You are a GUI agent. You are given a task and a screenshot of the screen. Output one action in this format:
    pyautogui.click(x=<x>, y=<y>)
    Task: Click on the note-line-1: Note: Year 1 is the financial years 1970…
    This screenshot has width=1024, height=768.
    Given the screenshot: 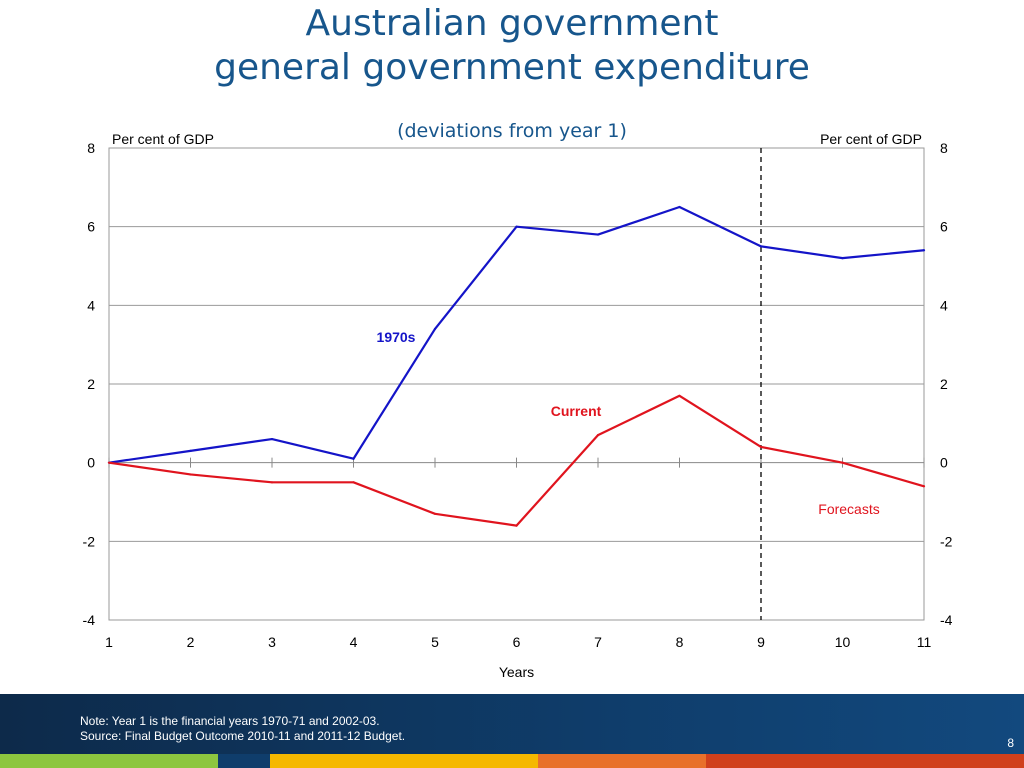 What is the action you would take?
    pyautogui.click(x=230, y=721)
    